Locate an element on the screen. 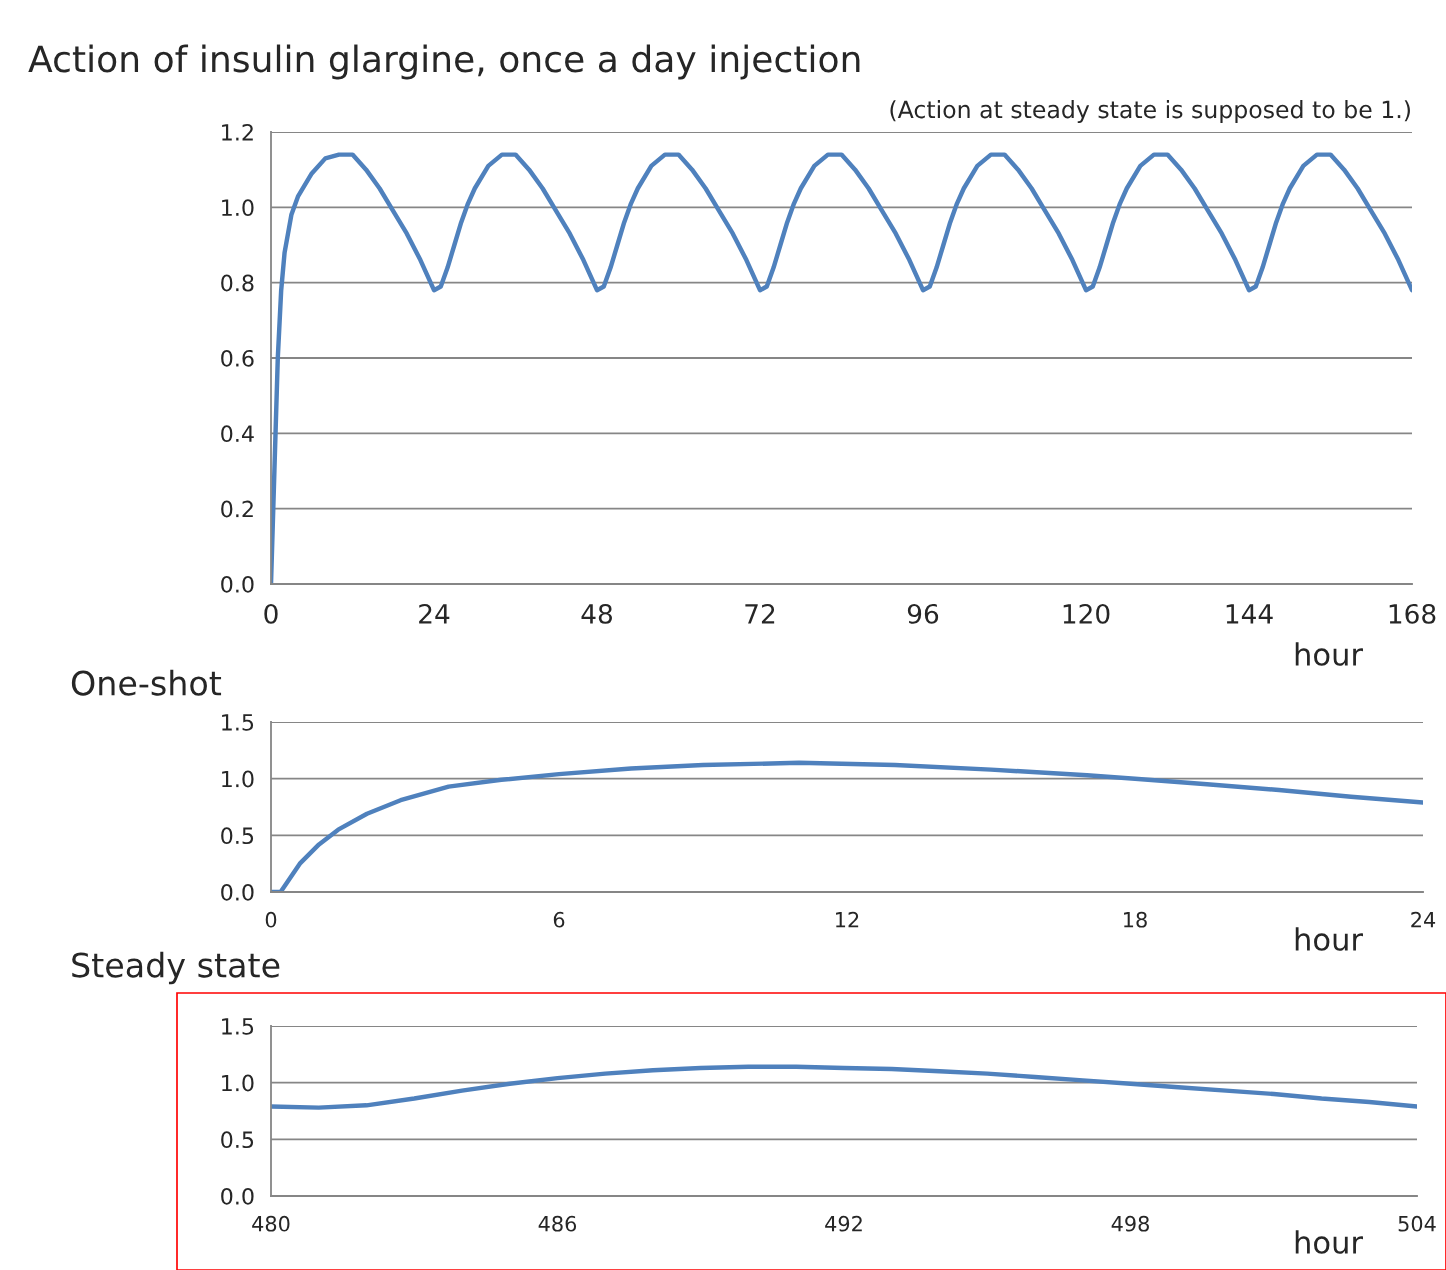  chart-title: Action of insulin glargine, once a day injection is located at coordinates (444, 62).